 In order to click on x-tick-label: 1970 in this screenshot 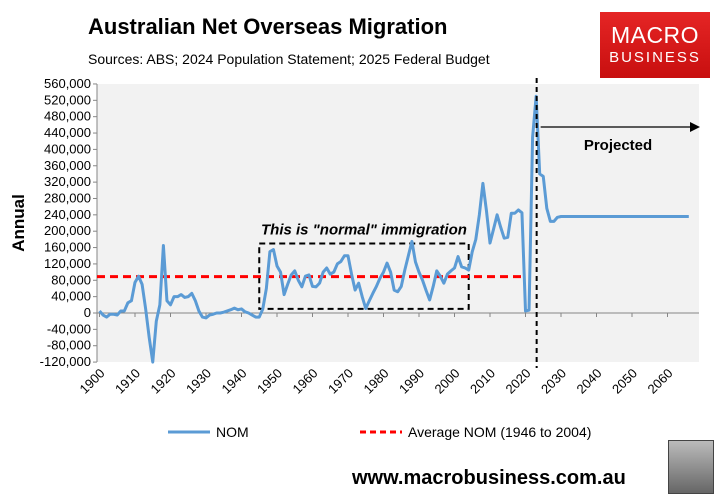, I will do `click(340, 381)`.